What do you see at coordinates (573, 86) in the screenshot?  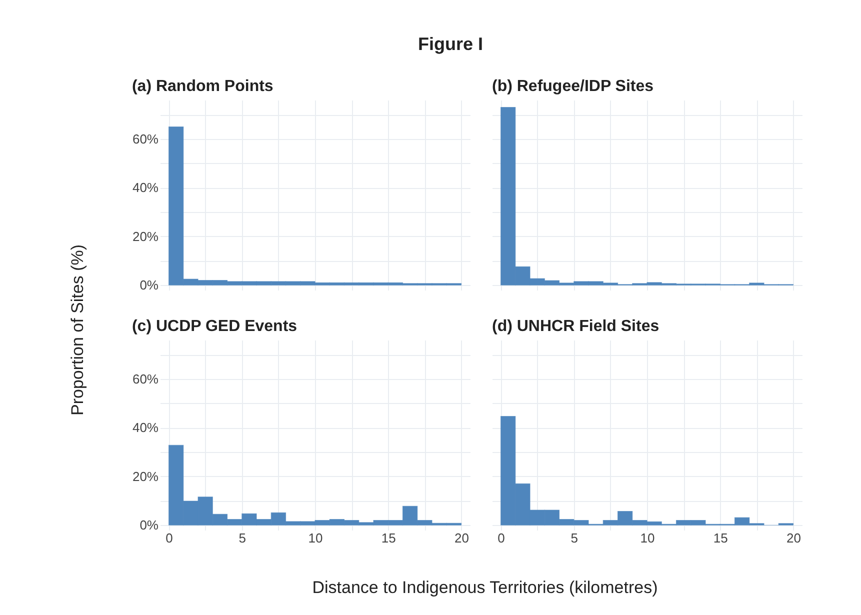 I see `chart-title: (b) Refugee/IDP Sites` at bounding box center [573, 86].